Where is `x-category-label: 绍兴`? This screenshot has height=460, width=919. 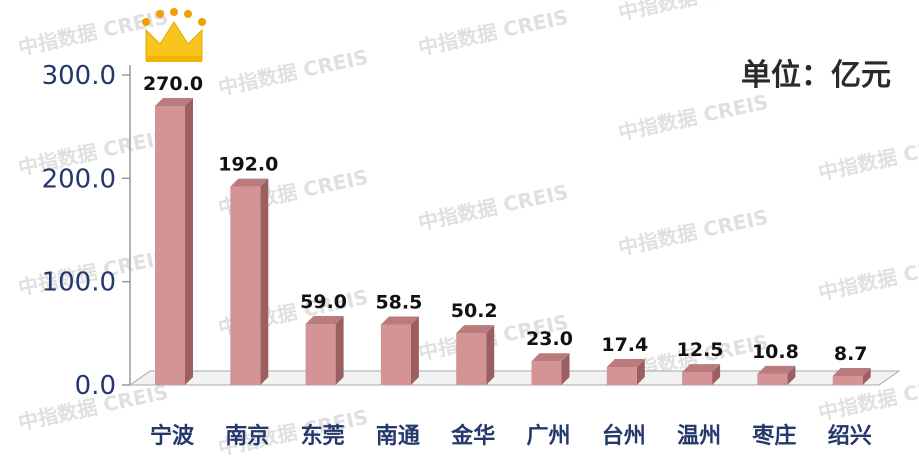
x-category-label: 绍兴 is located at coordinates (850, 436).